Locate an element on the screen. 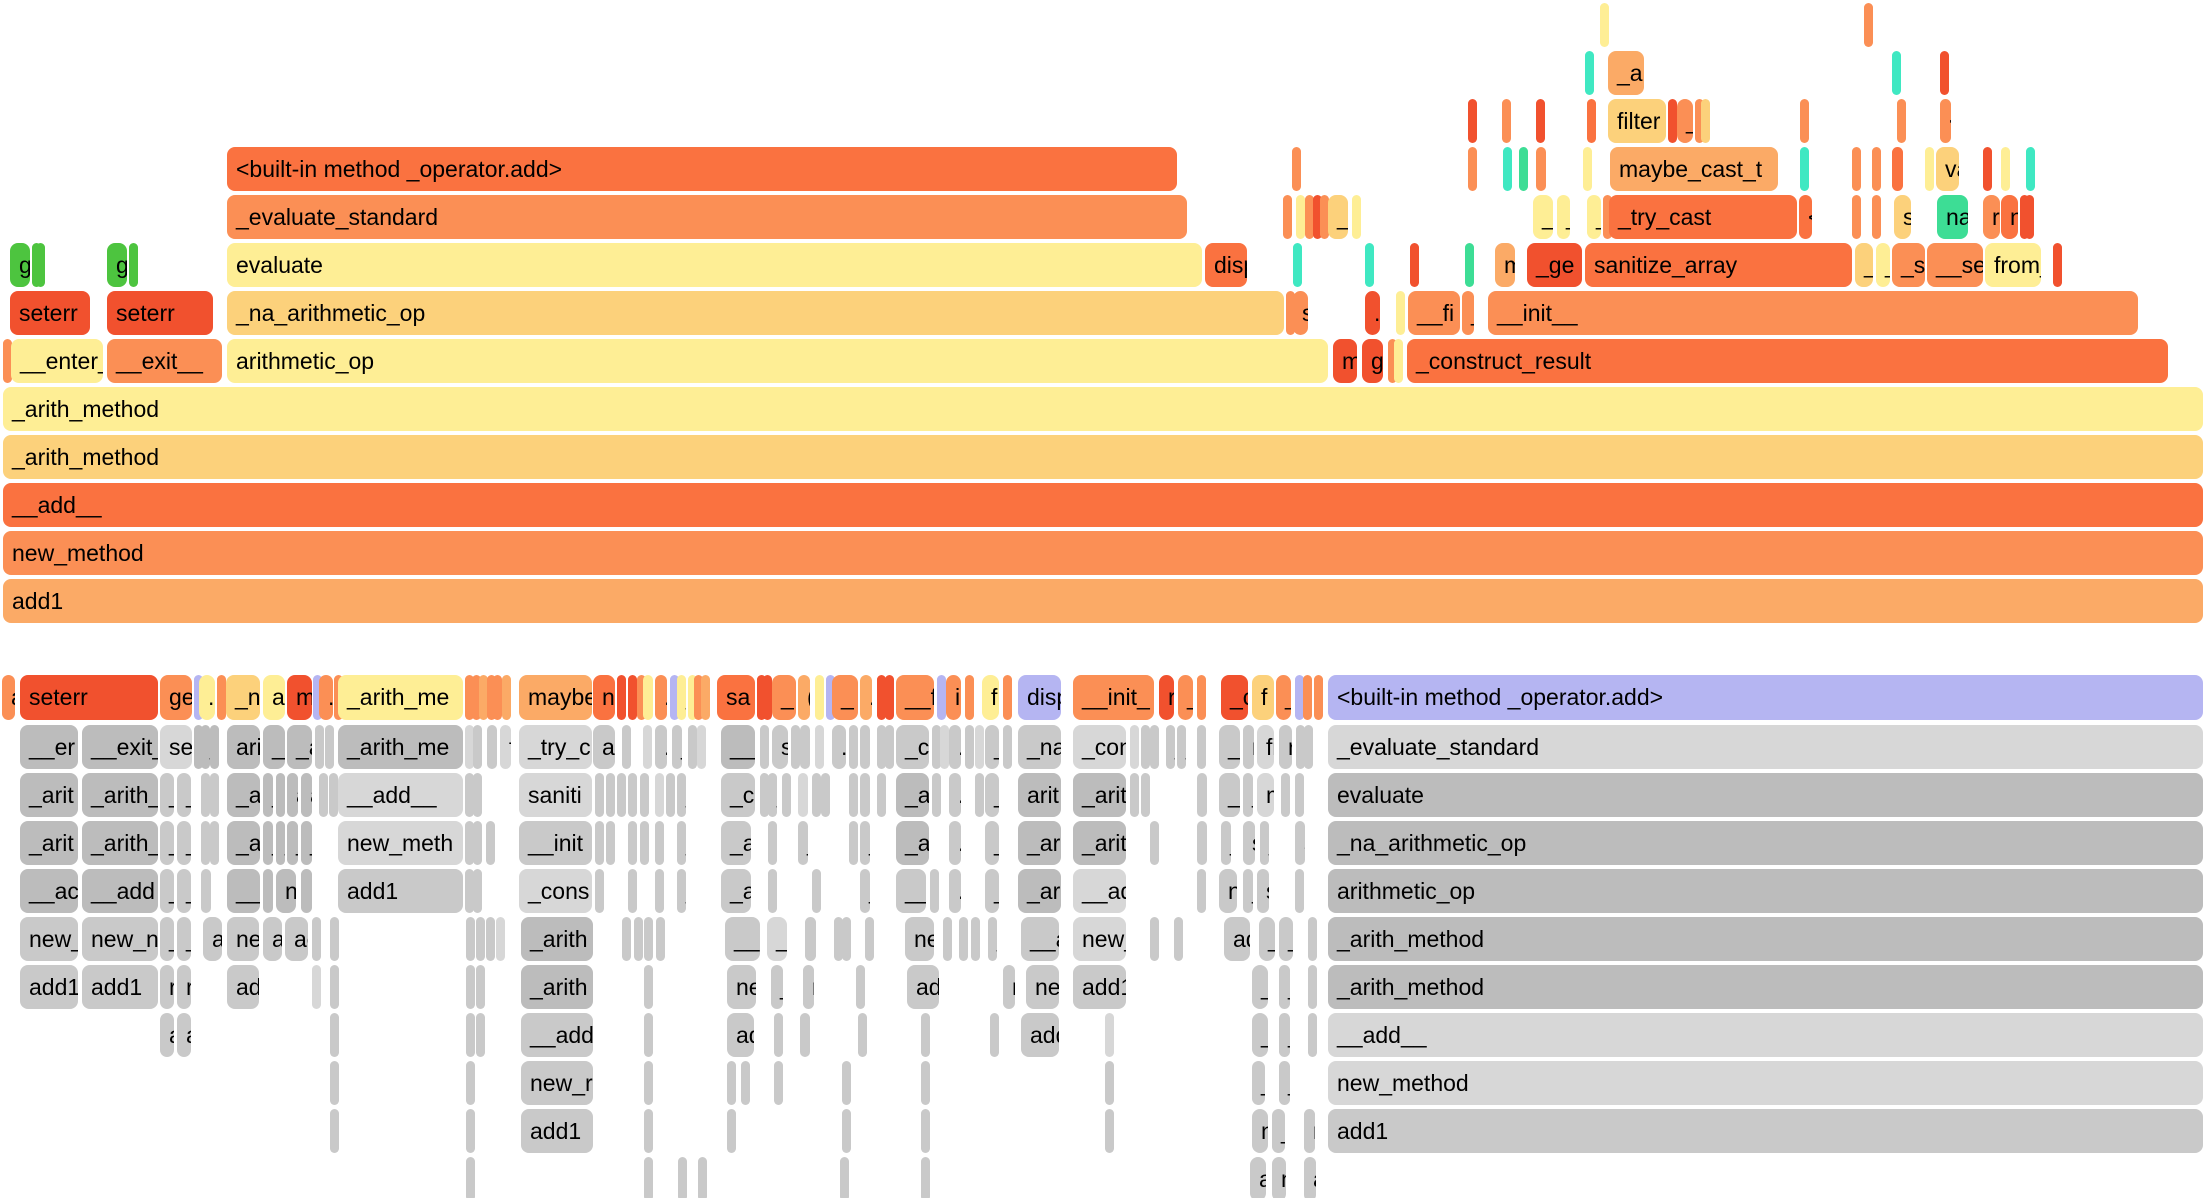 Image resolution: width=2206 pixels, height=1198 pixels. frame-_construct_result: _construct_result is located at coordinates (1787, 361).